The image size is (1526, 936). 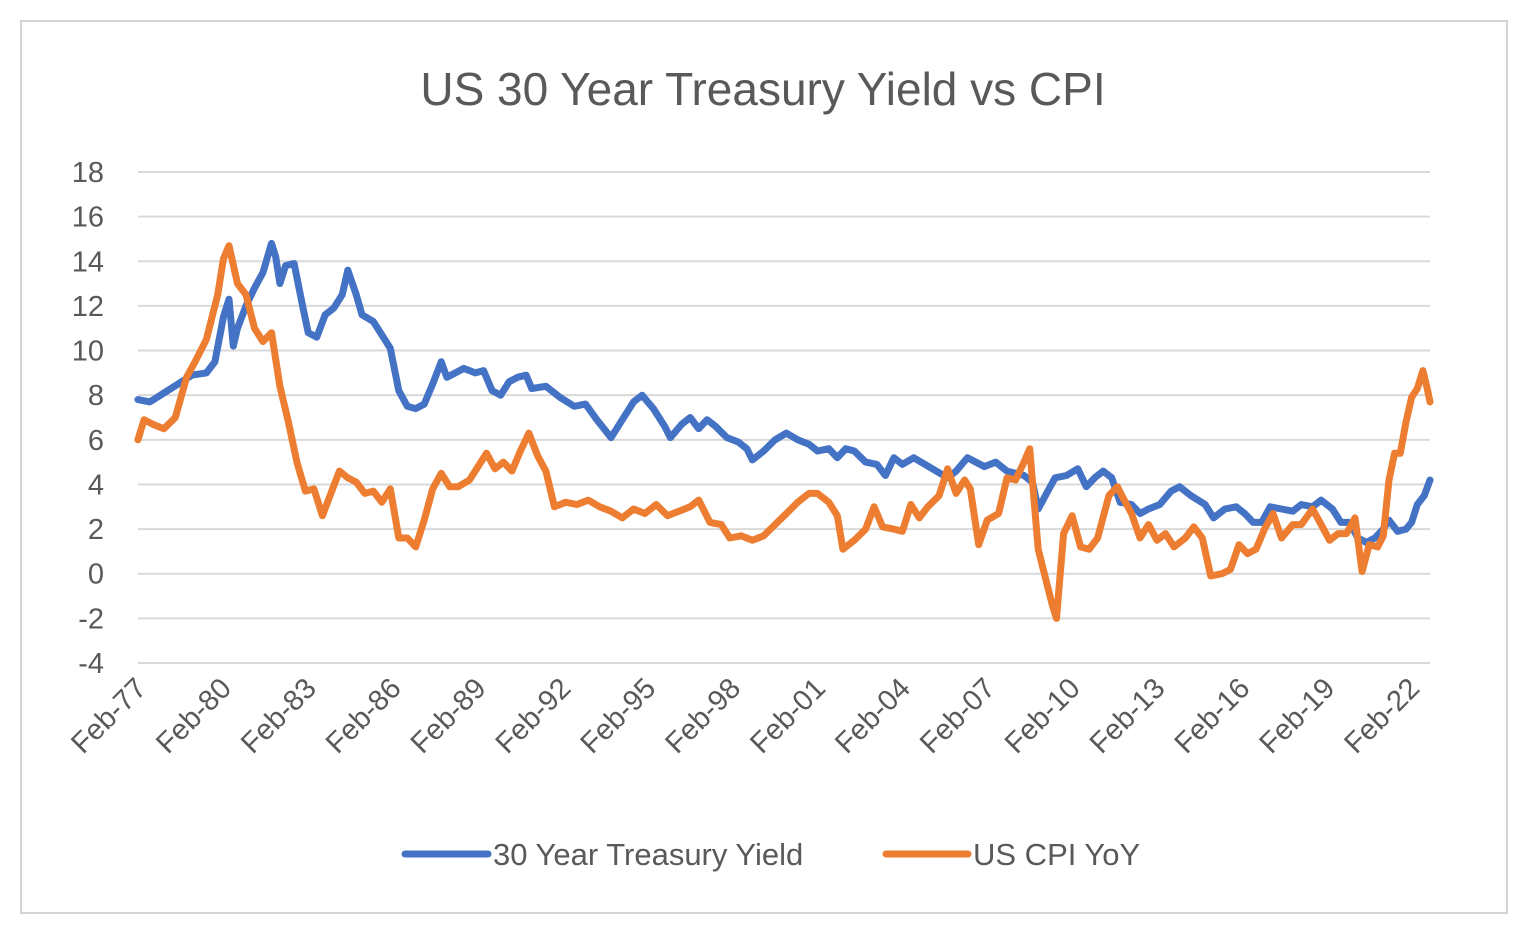 What do you see at coordinates (96, 485) in the screenshot?
I see `y-tick-label: 4` at bounding box center [96, 485].